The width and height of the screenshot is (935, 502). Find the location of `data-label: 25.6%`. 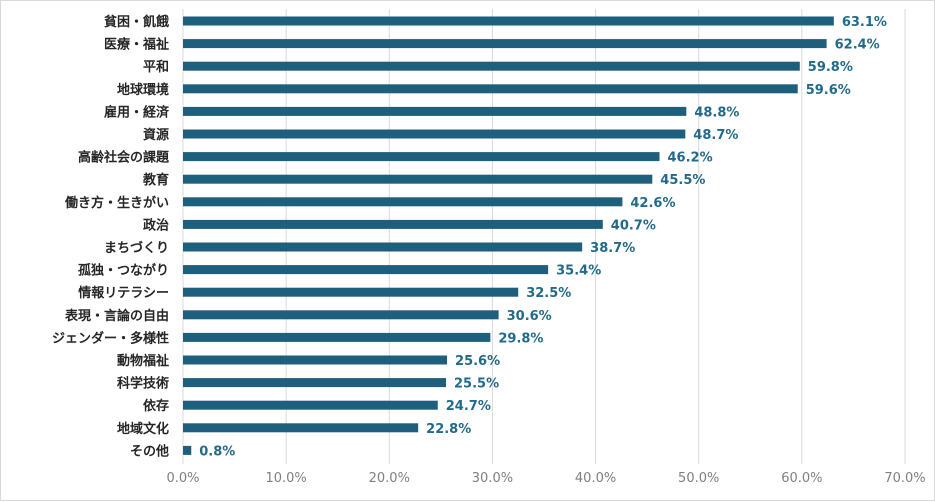

data-label: 25.6% is located at coordinates (477, 361).